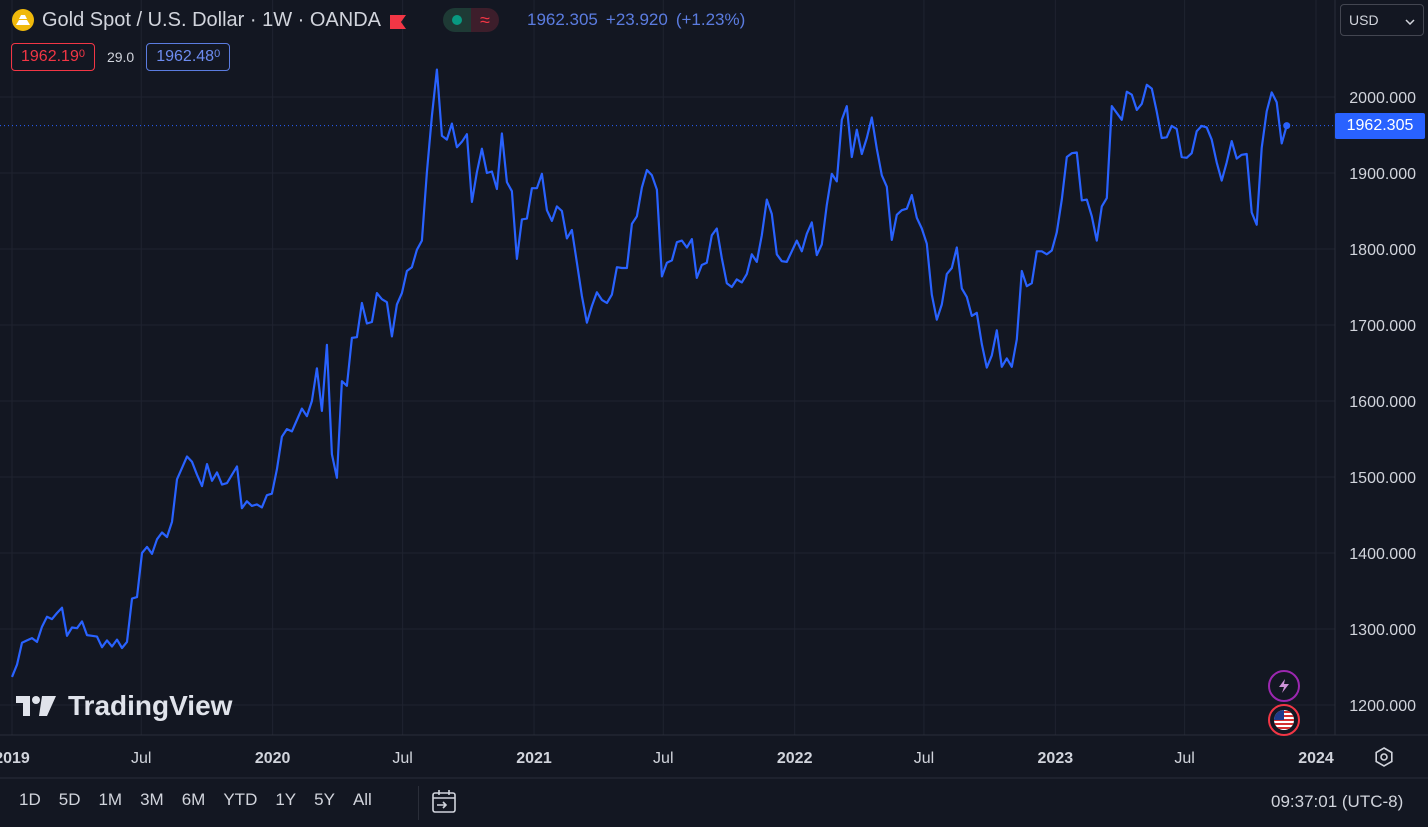  What do you see at coordinates (273, 758) in the screenshot?
I see `x-tick-label: 2020` at bounding box center [273, 758].